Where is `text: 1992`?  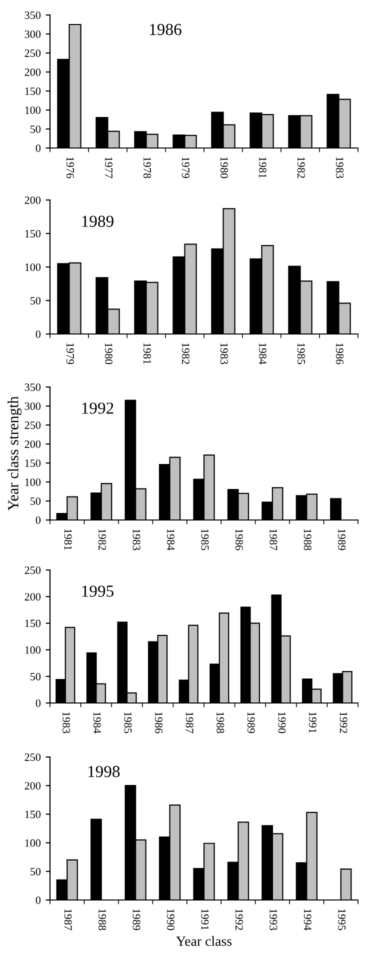
text: 1992 is located at coordinates (98, 408).